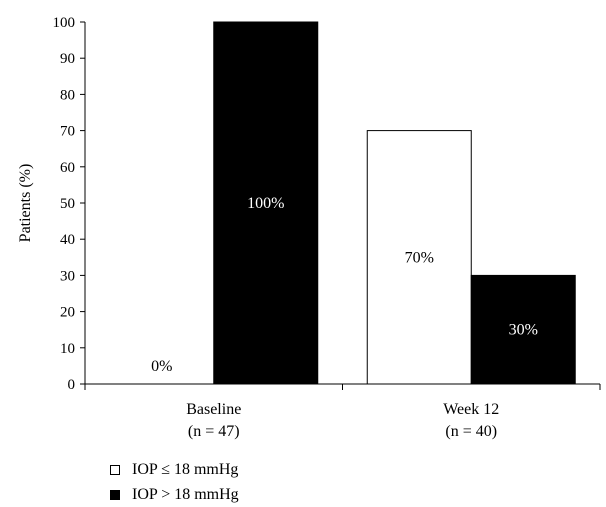  Describe the element at coordinates (64, 23) in the screenshot. I see `y-tick-label: 100` at that location.